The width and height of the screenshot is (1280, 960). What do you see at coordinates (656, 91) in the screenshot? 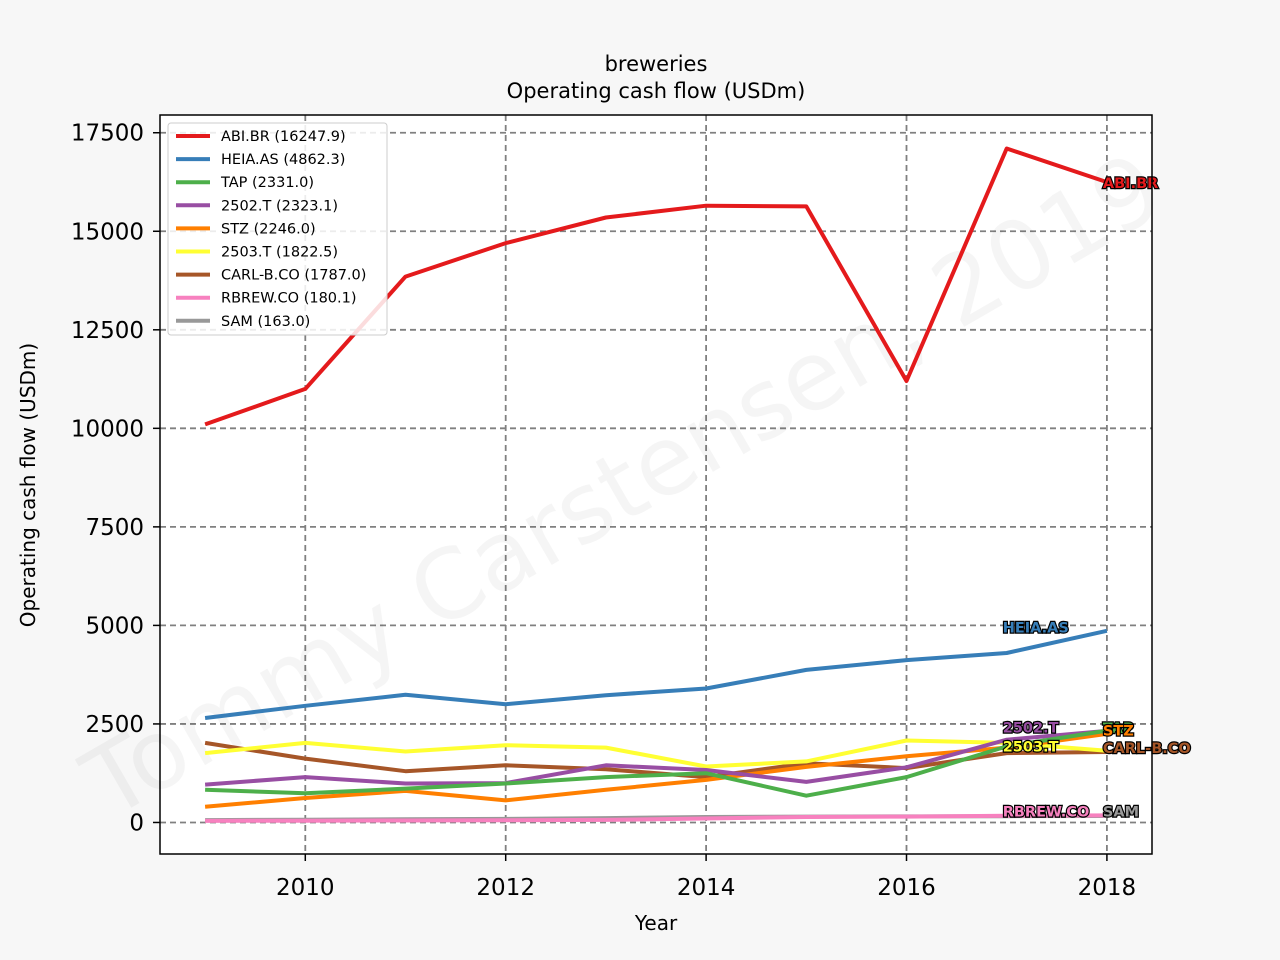
I see `chart-subtitle: Operating cash flow (USDm)` at bounding box center [656, 91].